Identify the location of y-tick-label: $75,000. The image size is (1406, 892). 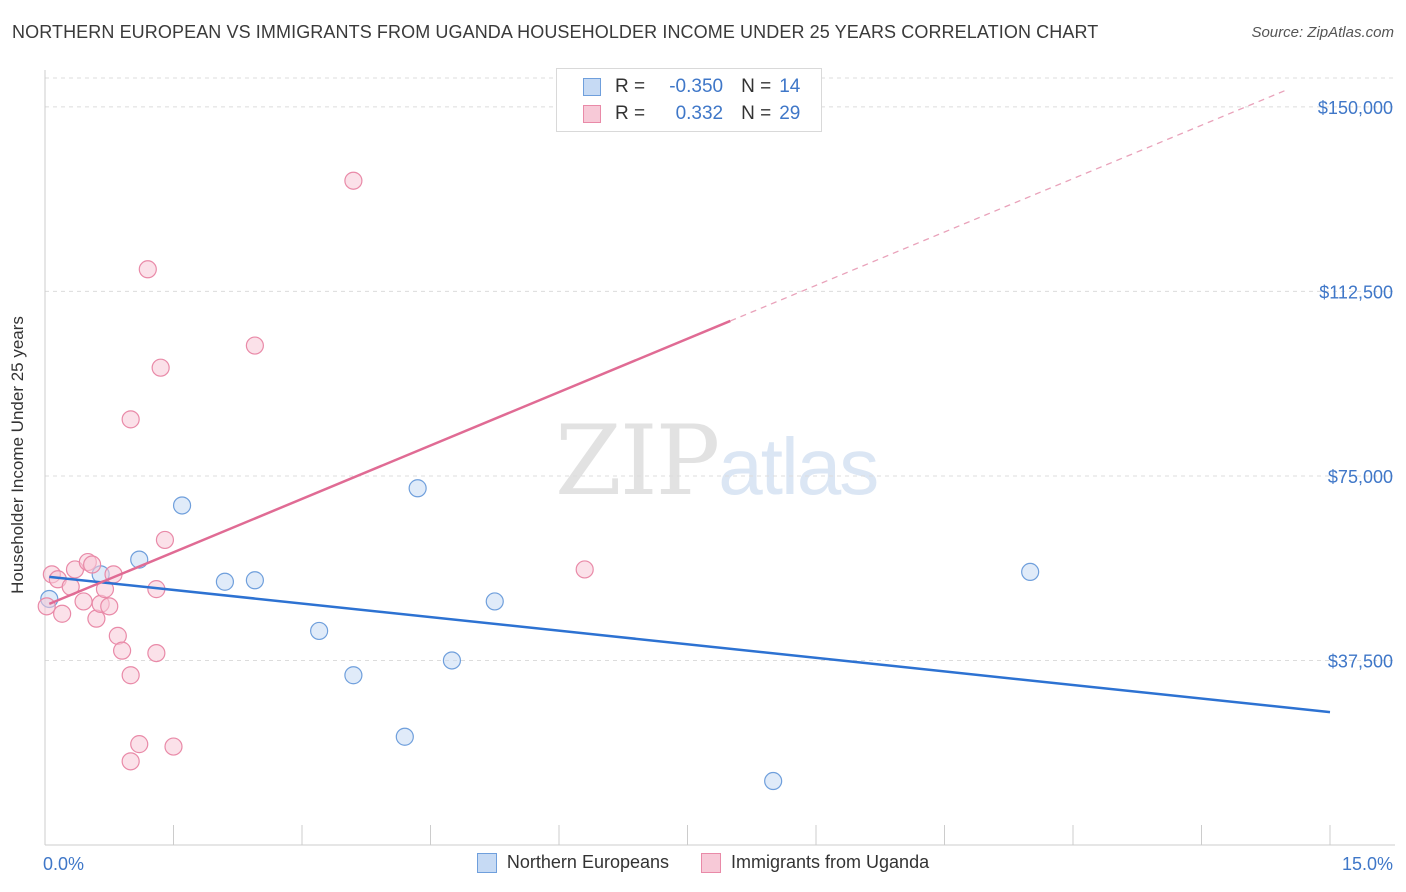
(1360, 477).